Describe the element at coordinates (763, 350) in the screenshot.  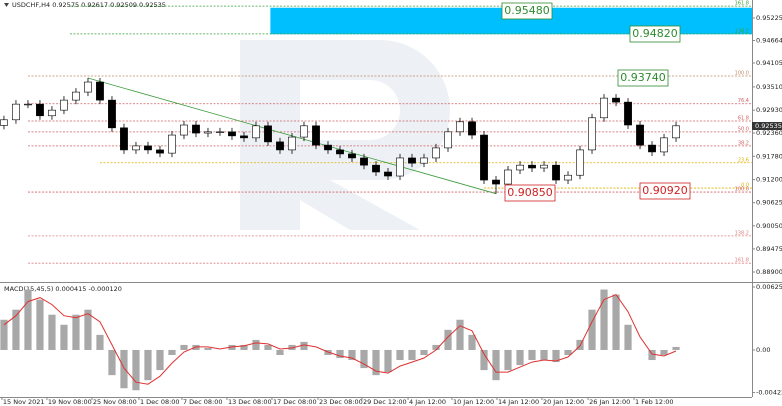
I see `y-tick-label: 0.00` at that location.